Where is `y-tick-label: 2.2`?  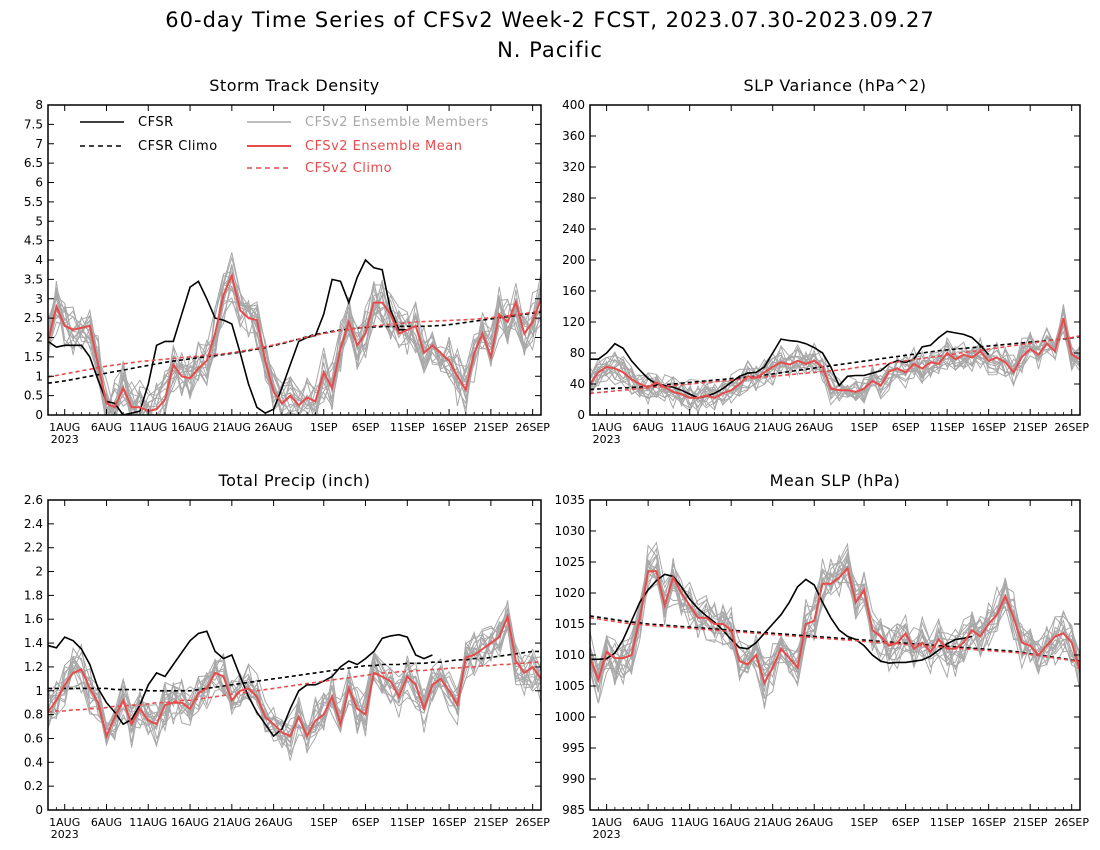 y-tick-label: 2.2 is located at coordinates (33, 548).